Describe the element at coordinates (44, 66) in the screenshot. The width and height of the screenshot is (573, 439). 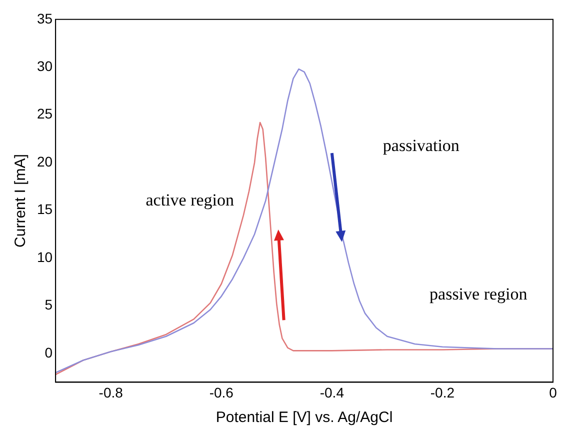
I see `y-tick-label: 30` at that location.